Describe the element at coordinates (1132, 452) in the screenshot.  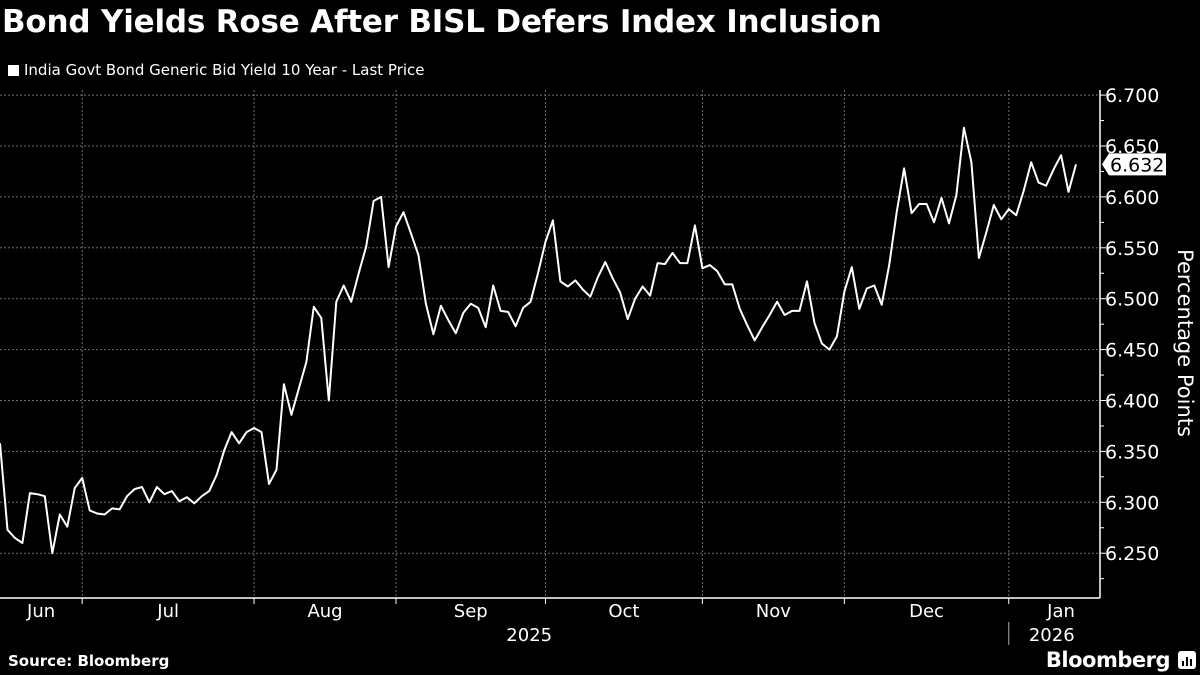
I see `y-tick-label: 6.350` at that location.